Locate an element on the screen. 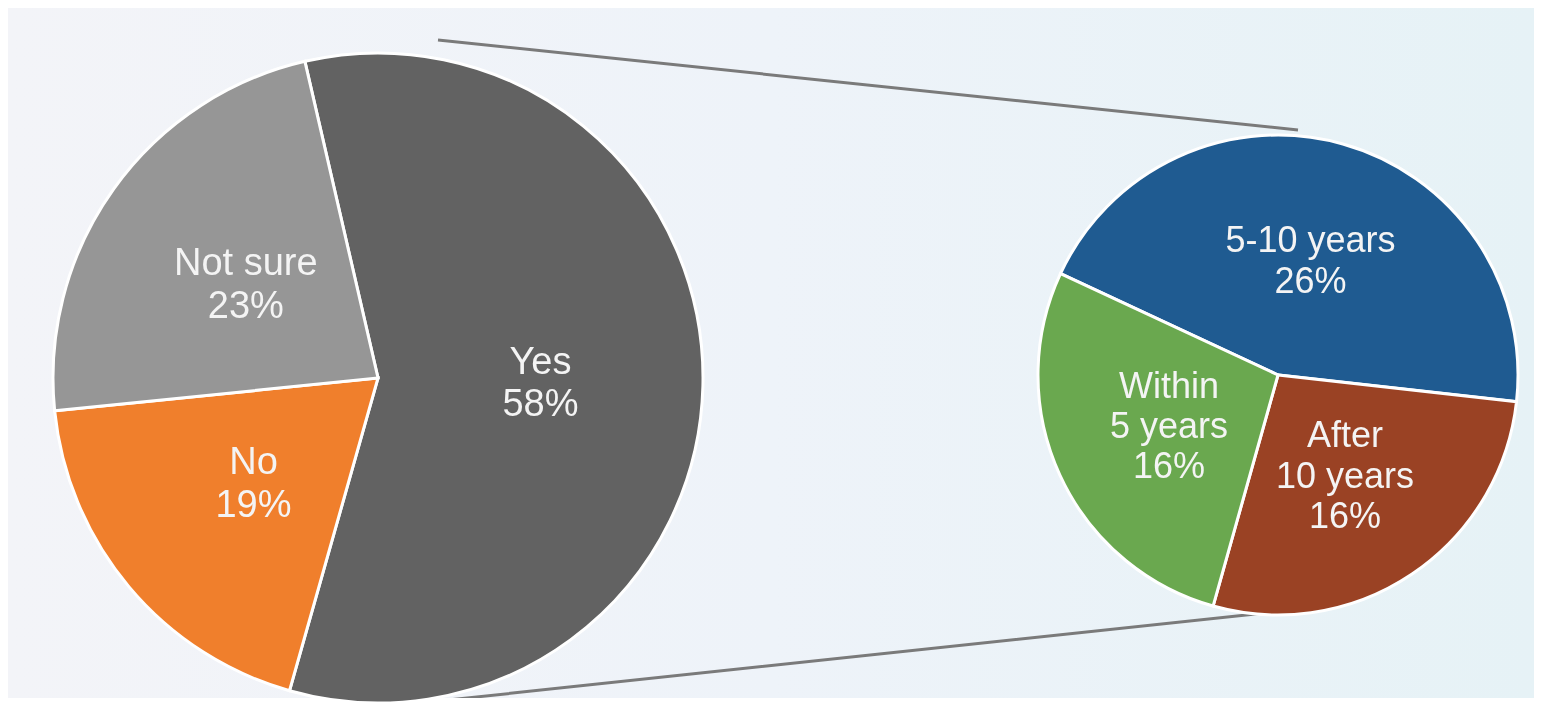  slice-label: Not sure is located at coordinates (246, 262).